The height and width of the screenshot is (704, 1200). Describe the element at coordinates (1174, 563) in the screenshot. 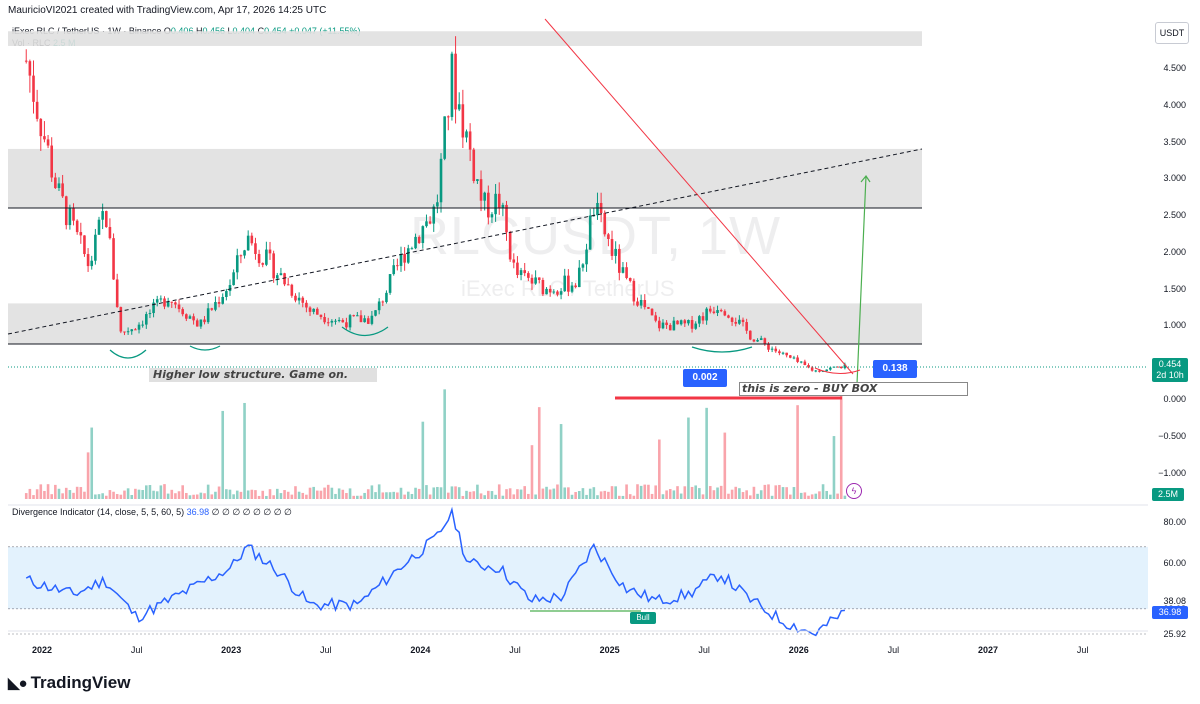

I see `osc-tick-label: 60.00` at that location.